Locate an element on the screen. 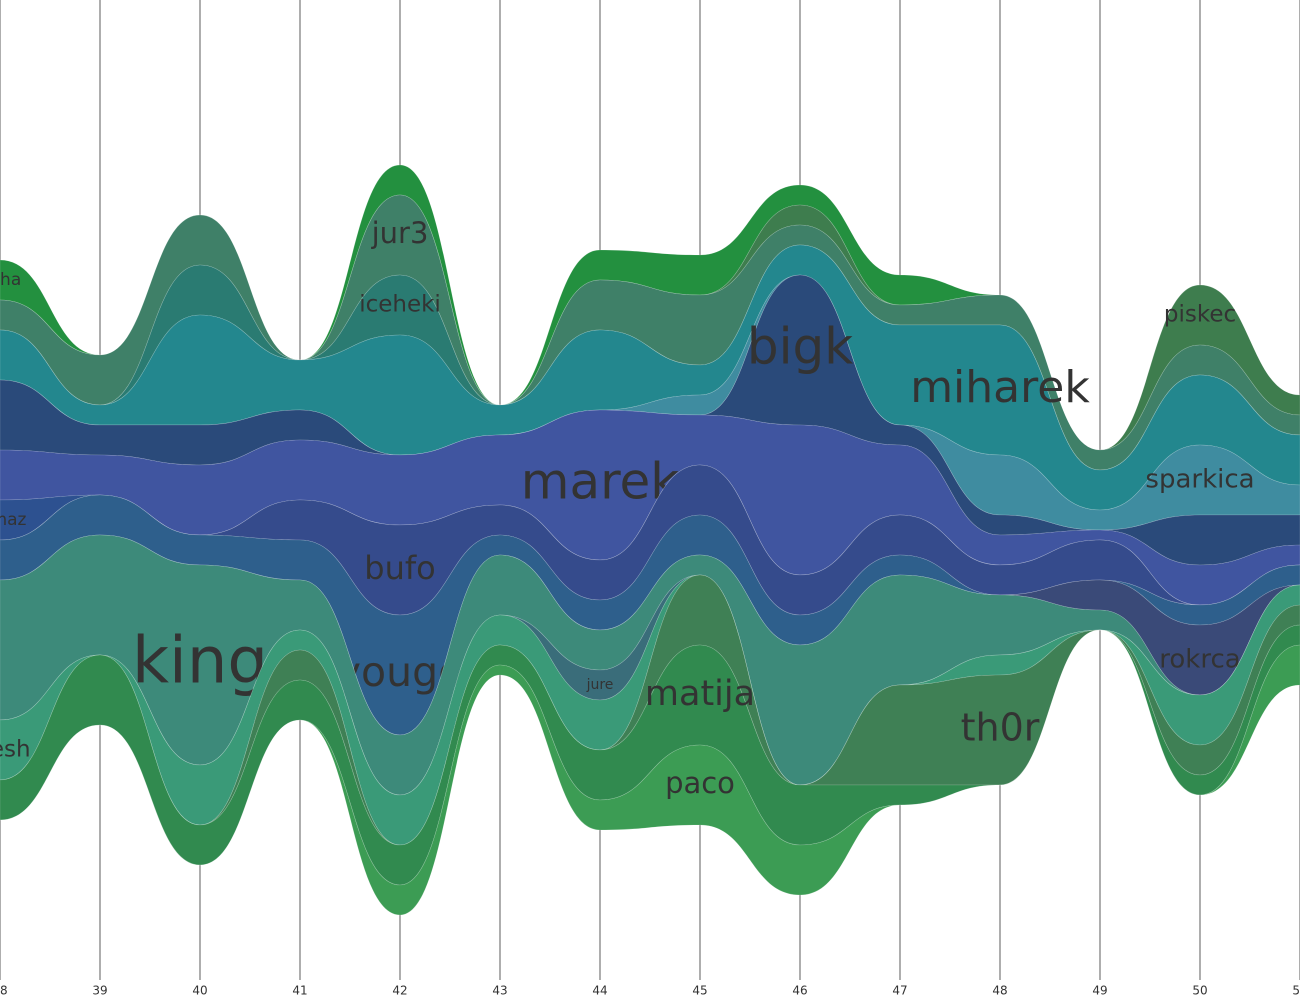 The image size is (1300, 1000). series-label: miharek is located at coordinates (1000, 387).